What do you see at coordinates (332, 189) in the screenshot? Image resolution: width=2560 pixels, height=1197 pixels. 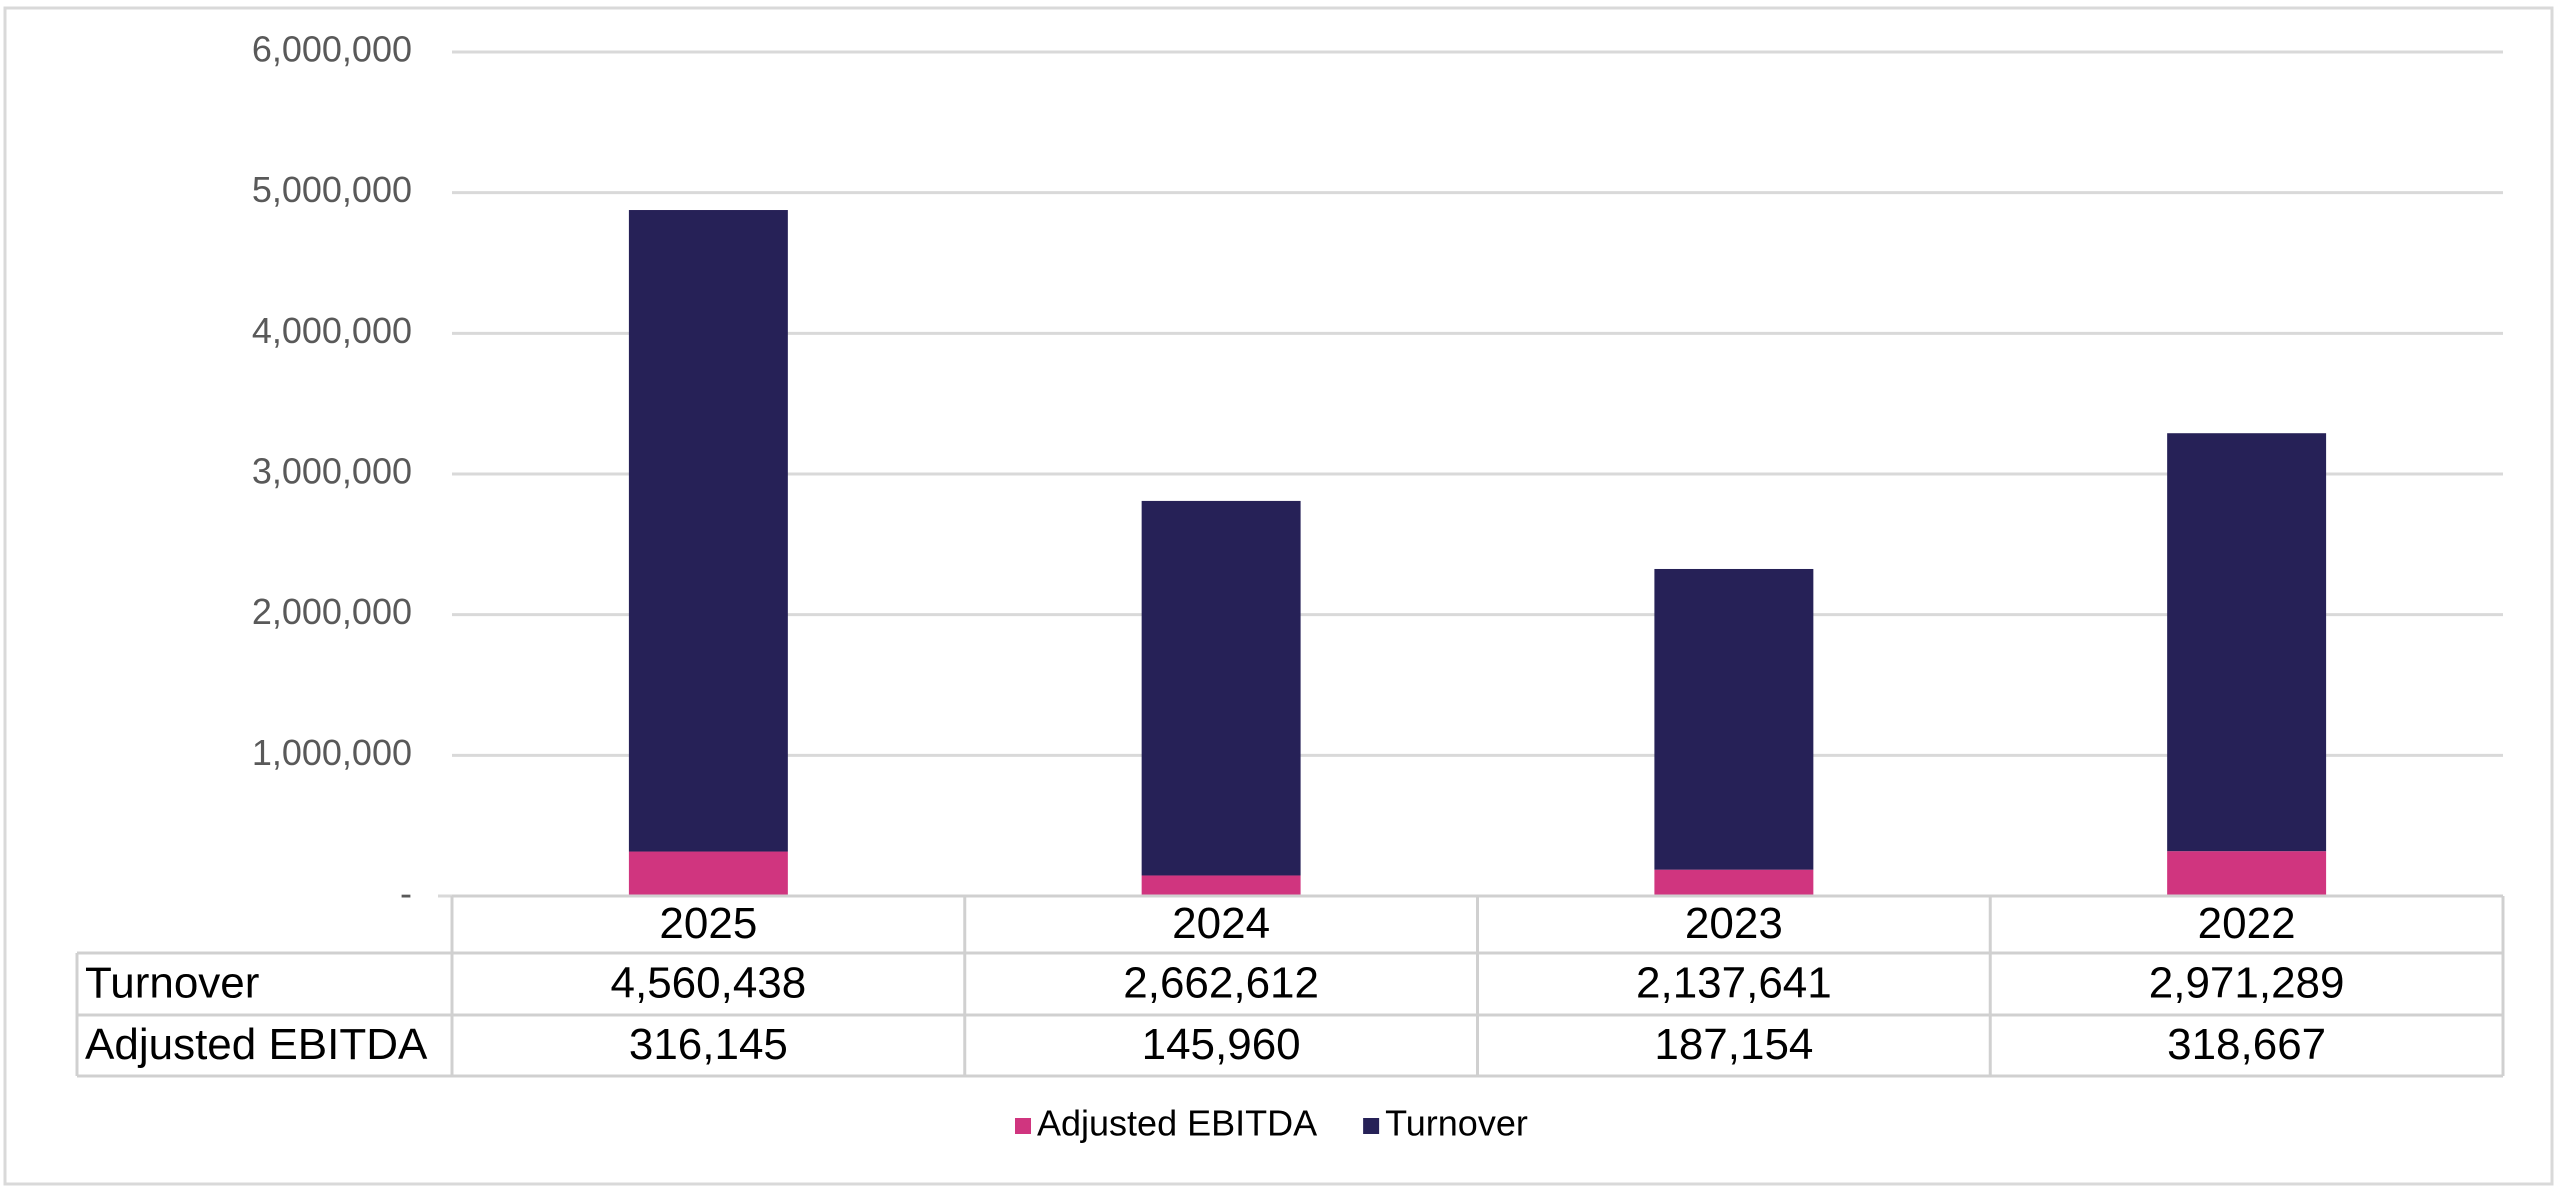 I see `y-tick-label: 5,000,000` at bounding box center [332, 189].